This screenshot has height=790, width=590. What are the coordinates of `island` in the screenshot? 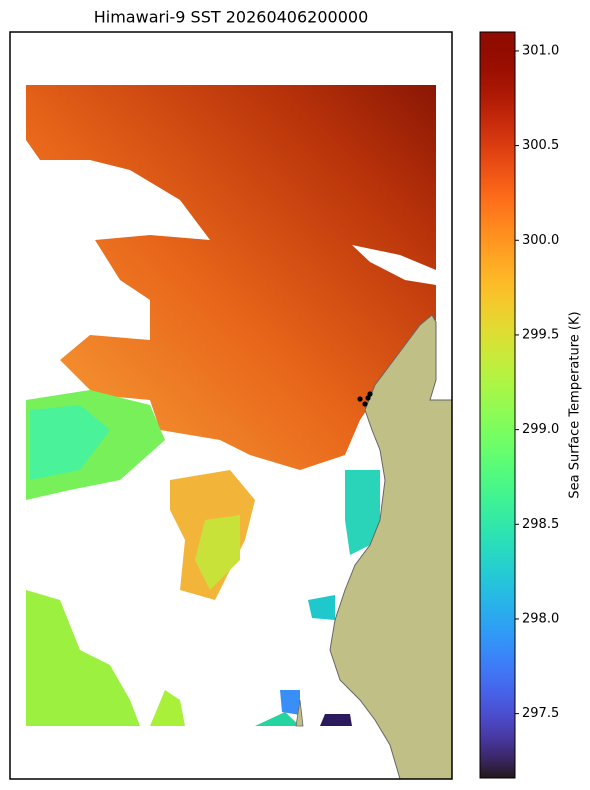 It's located at (299, 713).